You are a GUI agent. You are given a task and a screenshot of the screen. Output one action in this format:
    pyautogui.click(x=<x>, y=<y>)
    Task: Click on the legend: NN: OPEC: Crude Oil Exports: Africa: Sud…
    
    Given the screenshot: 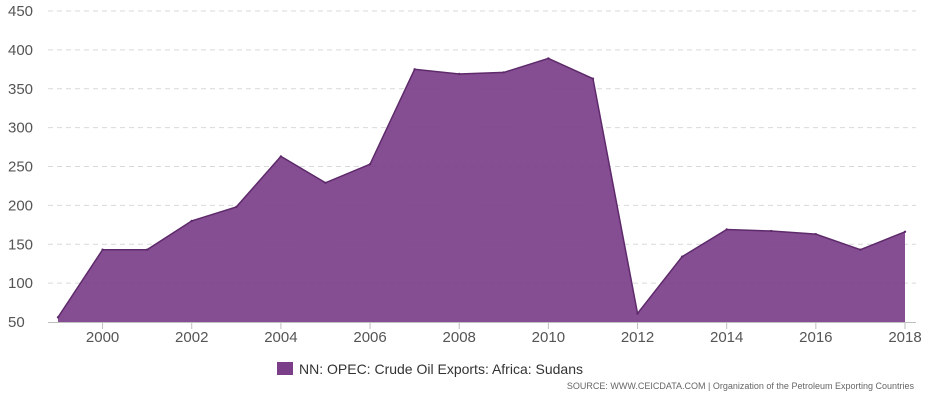 What is the action you would take?
    pyautogui.click(x=430, y=369)
    